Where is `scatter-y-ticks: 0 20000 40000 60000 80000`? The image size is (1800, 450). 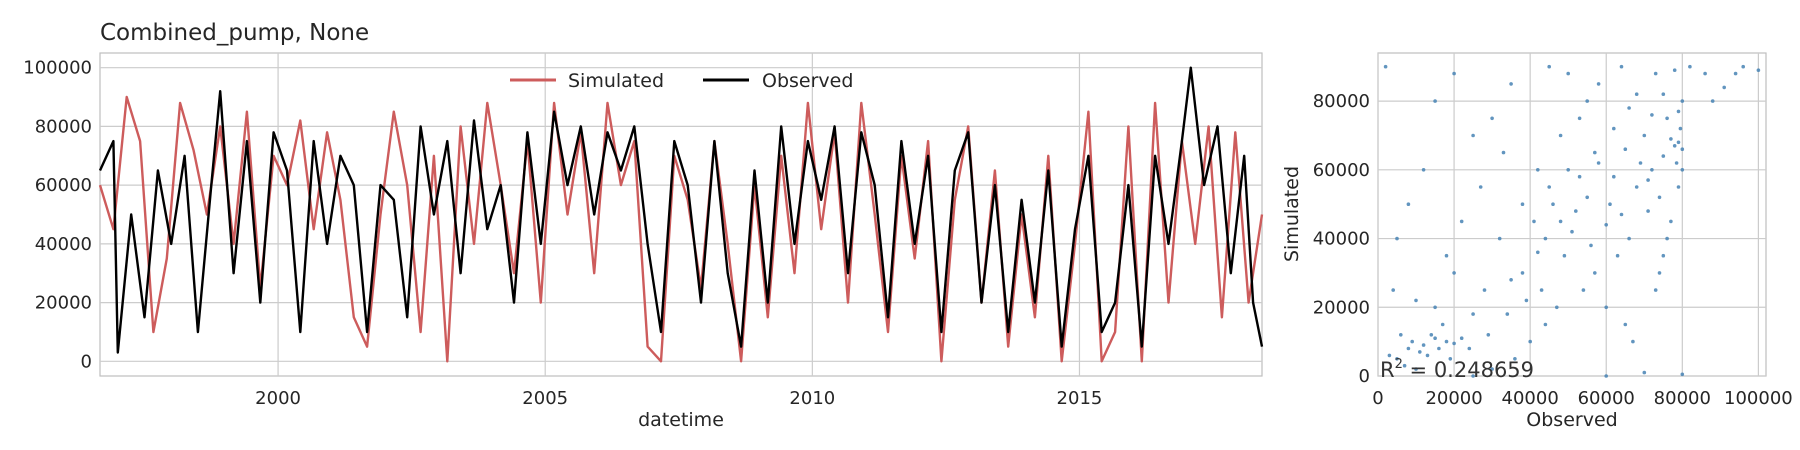 scatter-y-ticks: 0 20000 40000 60000 80000 is located at coordinates (1341, 239).